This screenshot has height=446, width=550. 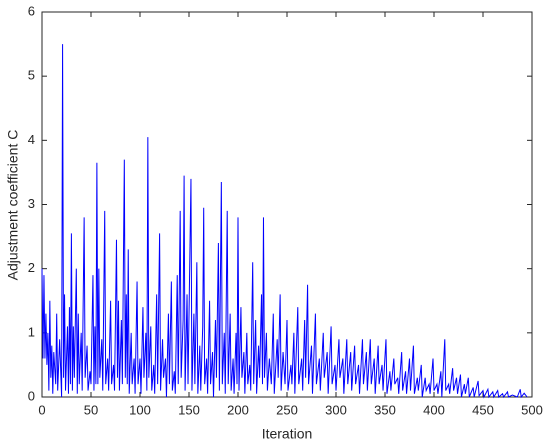 I want to click on y-tick-label: 3, so click(x=31, y=203).